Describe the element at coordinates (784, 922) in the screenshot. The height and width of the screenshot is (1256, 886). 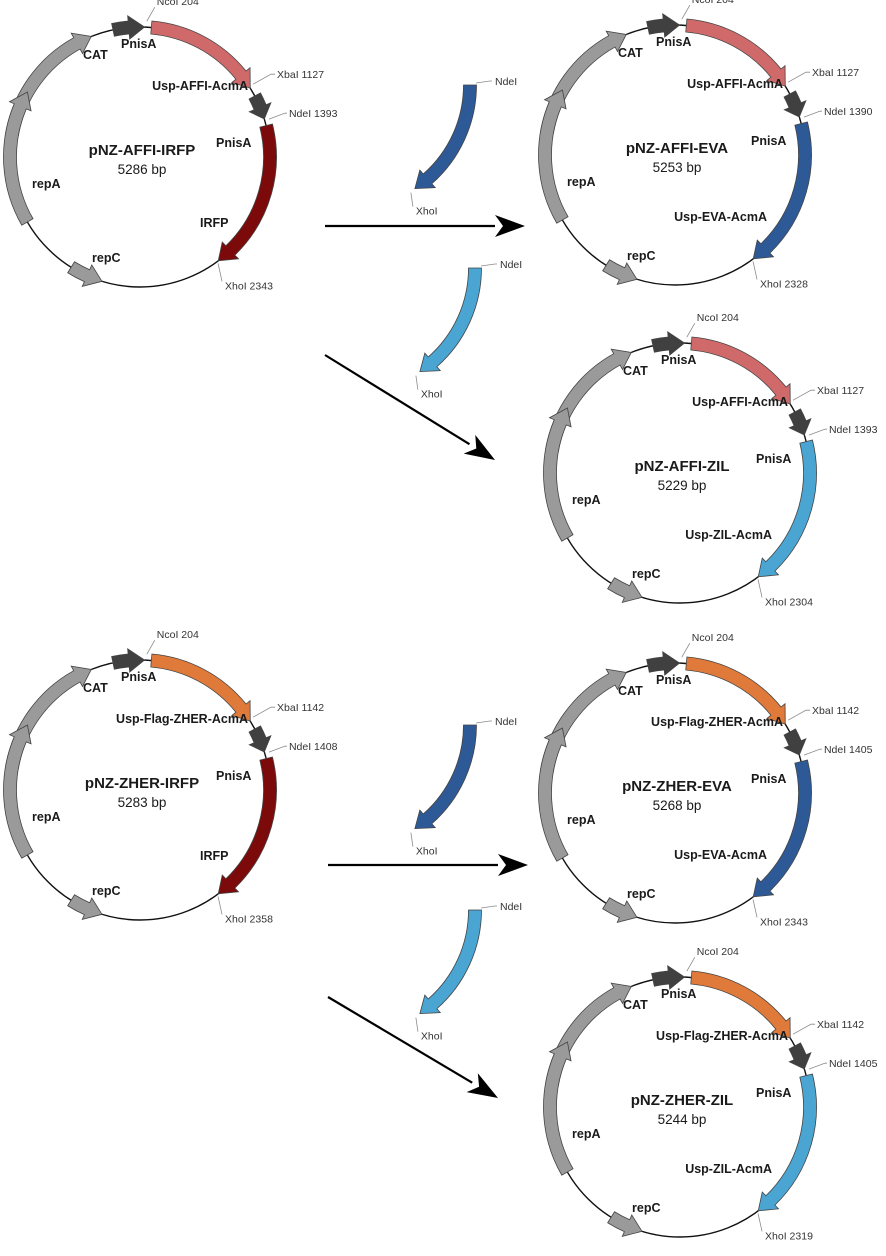
I see `xhoi-site-label: XhoI 2343` at that location.